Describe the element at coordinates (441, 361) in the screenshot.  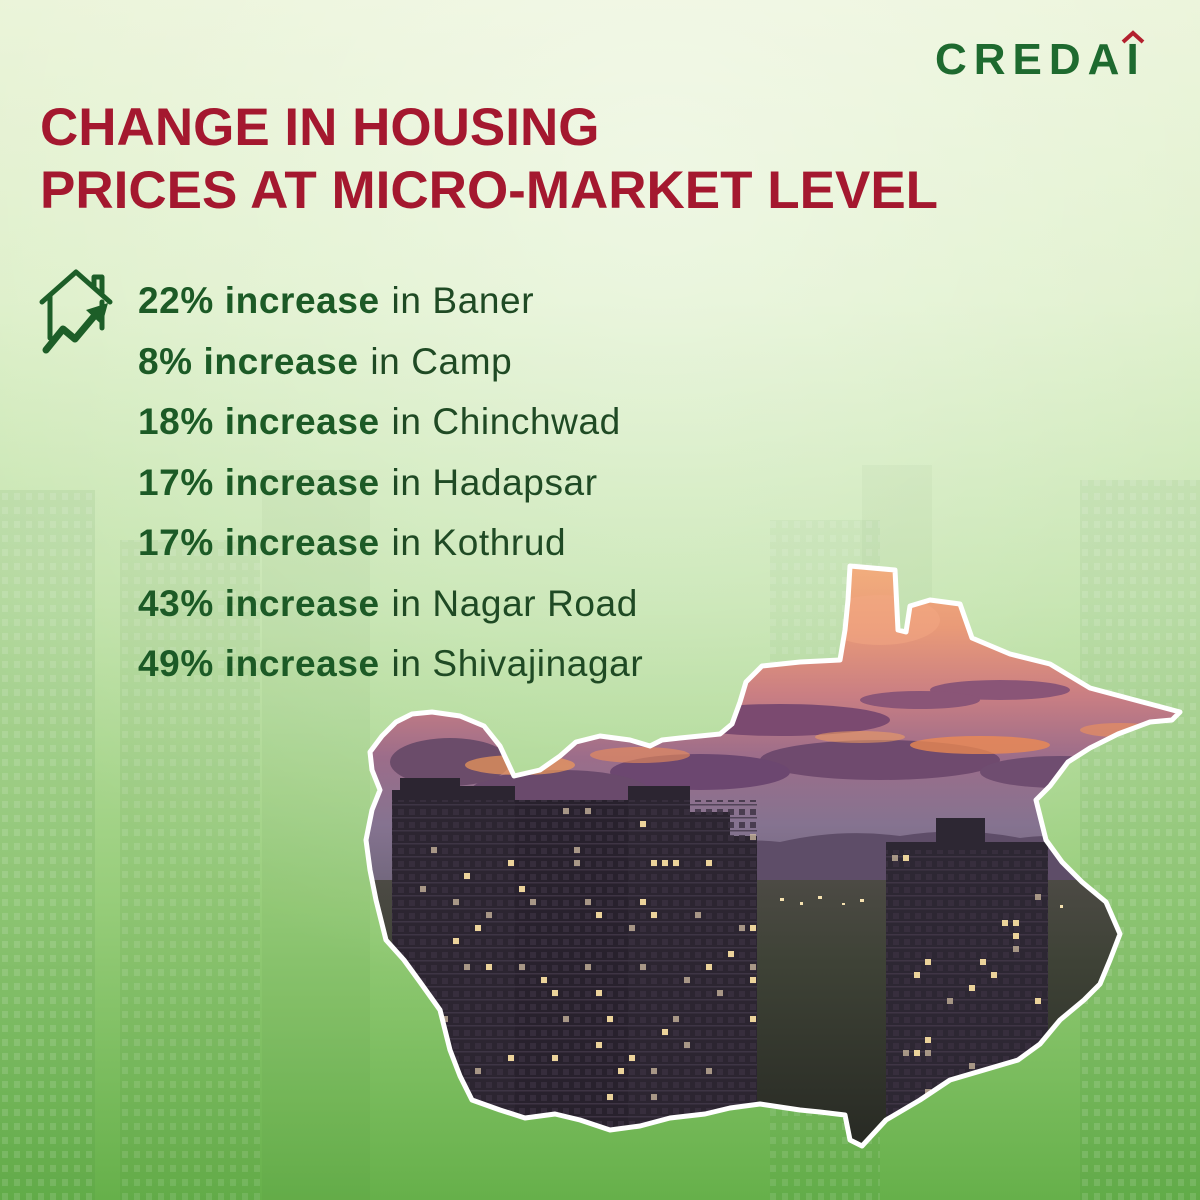
I see `stat-location: in Camp` at that location.